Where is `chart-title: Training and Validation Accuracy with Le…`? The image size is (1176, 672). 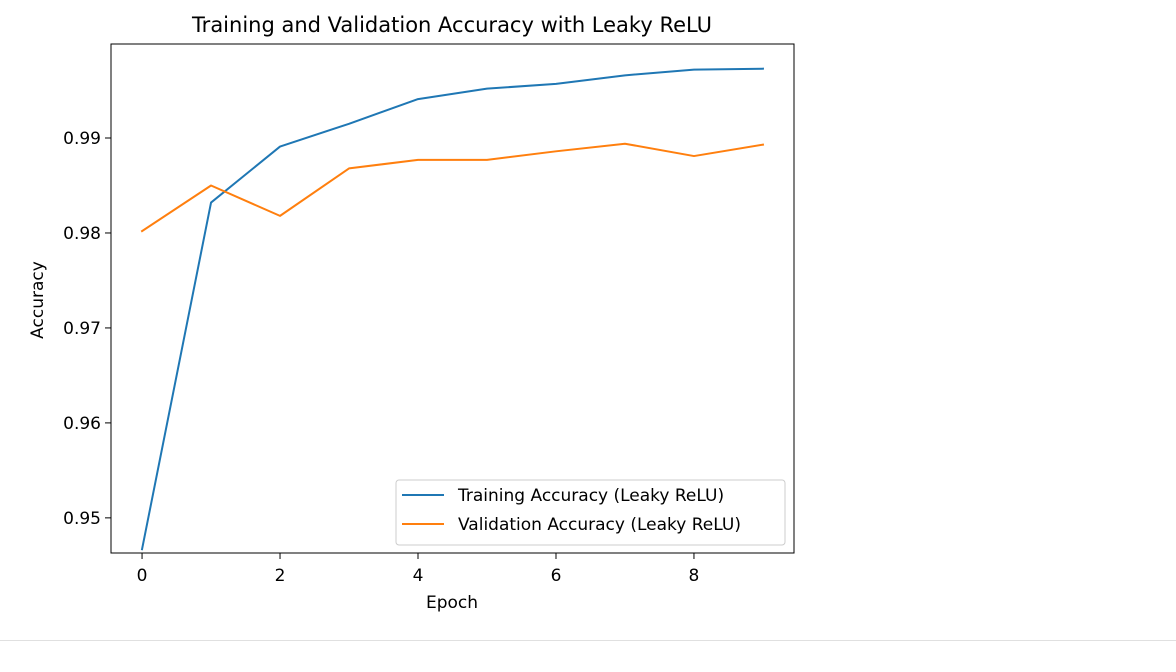
chart-title: Training and Validation Accuracy with Le… is located at coordinates (451, 25).